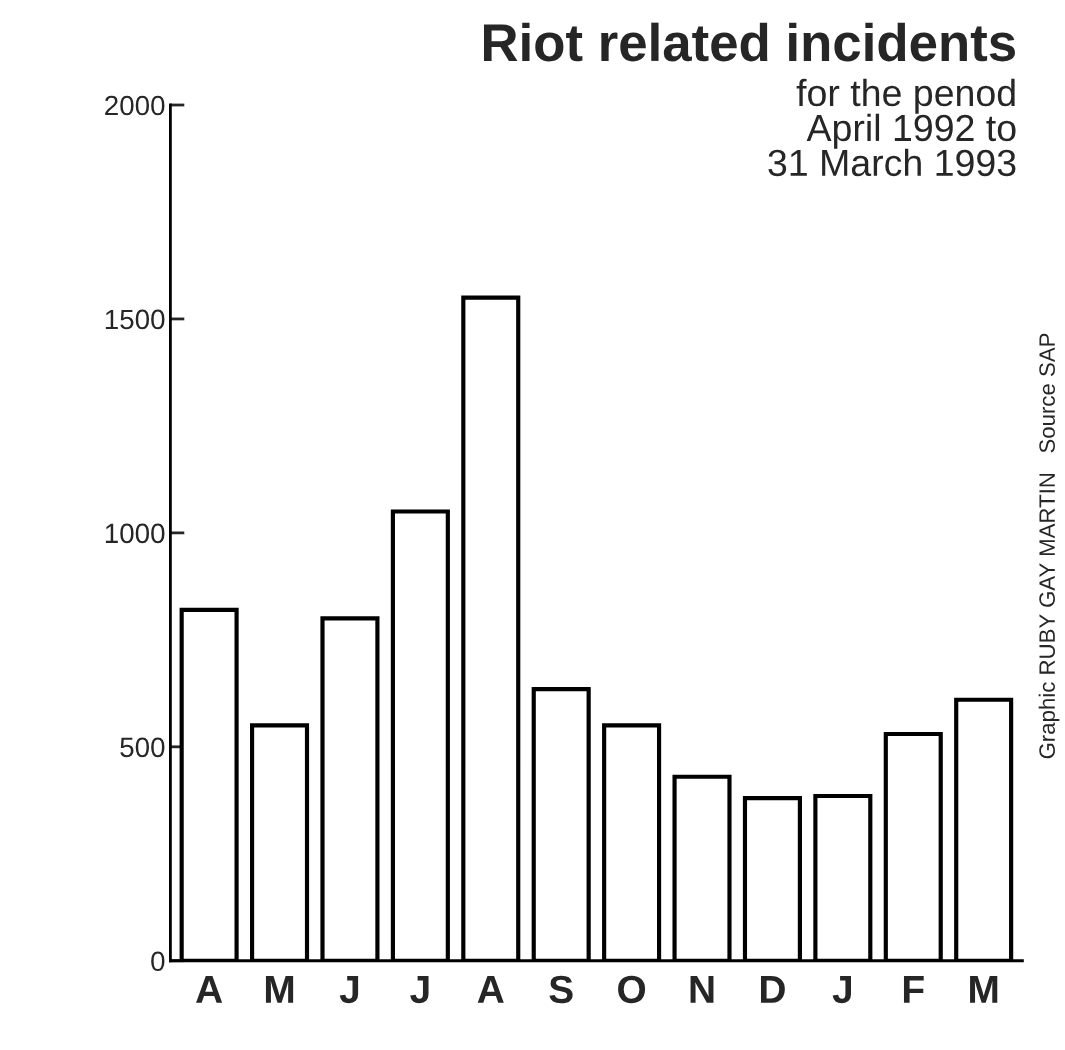  Describe the element at coordinates (158, 961) in the screenshot. I see `y-tick-label: 0` at that location.